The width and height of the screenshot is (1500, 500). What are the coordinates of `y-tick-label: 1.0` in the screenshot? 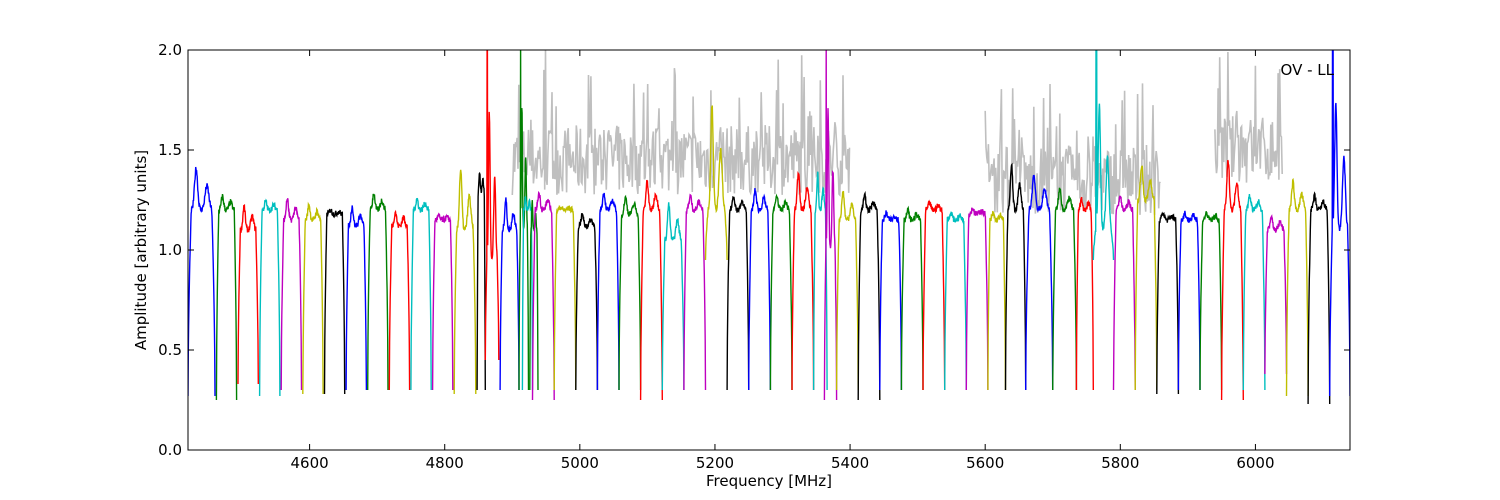 It's located at (170, 250).